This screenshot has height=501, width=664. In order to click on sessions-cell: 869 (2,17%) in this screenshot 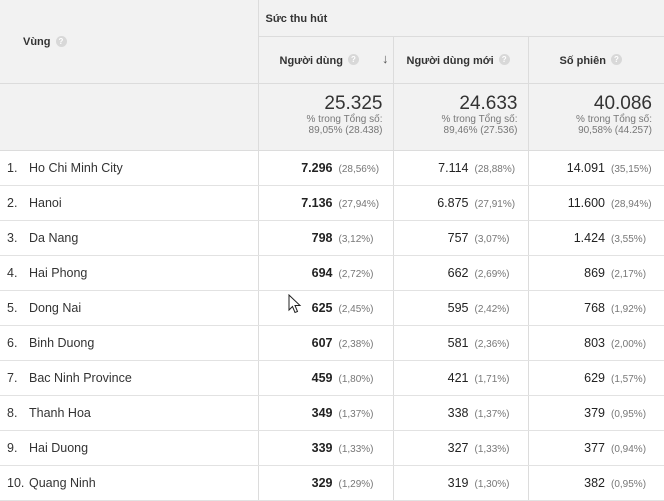, I will do `click(596, 273)`.